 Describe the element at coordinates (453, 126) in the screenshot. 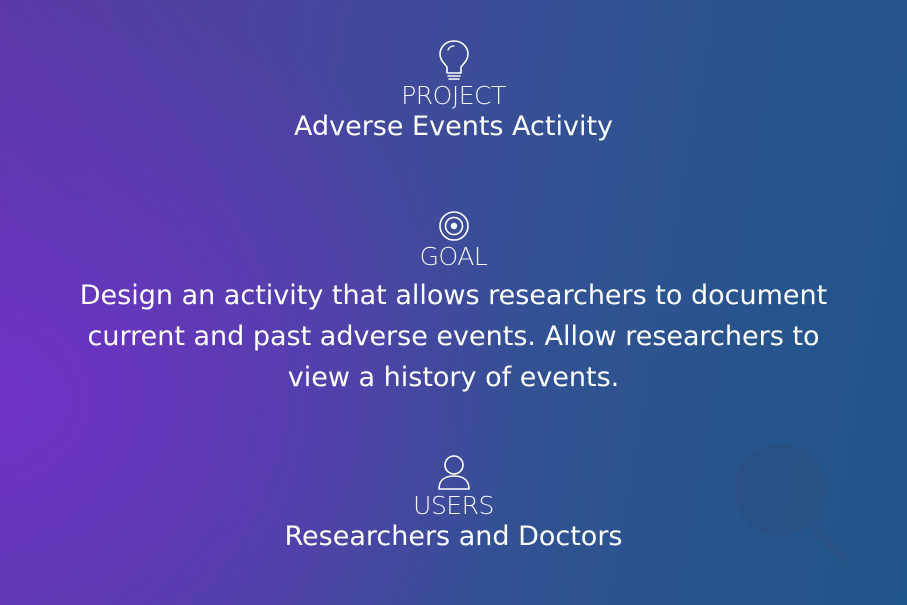

I see `project-value: Adverse Events Activity` at that location.